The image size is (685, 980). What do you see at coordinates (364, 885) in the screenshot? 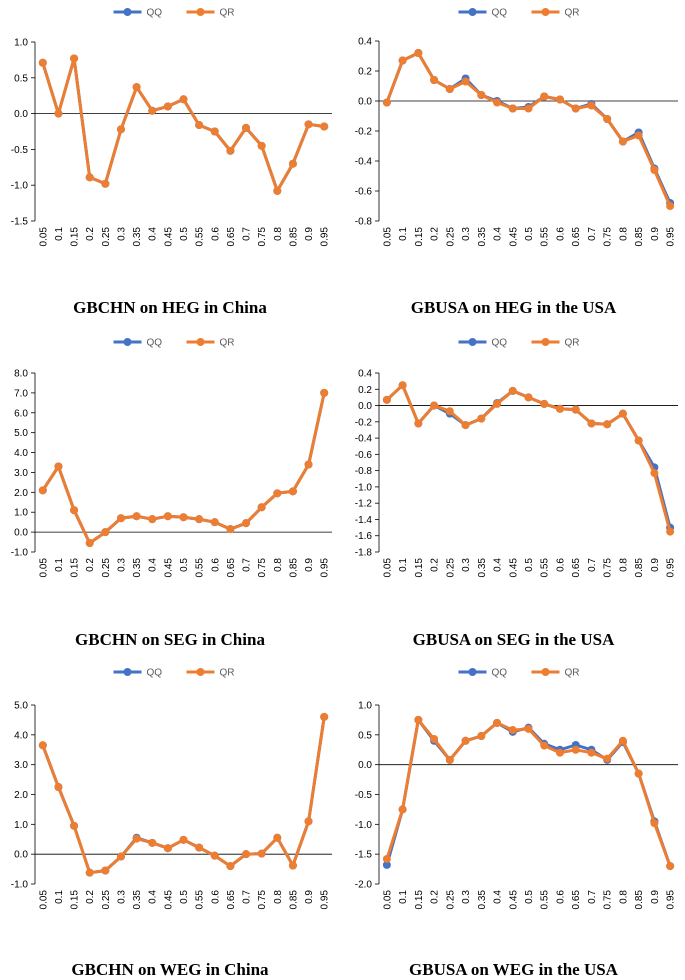
I see `y-tick-label: -2.0` at bounding box center [364, 885].